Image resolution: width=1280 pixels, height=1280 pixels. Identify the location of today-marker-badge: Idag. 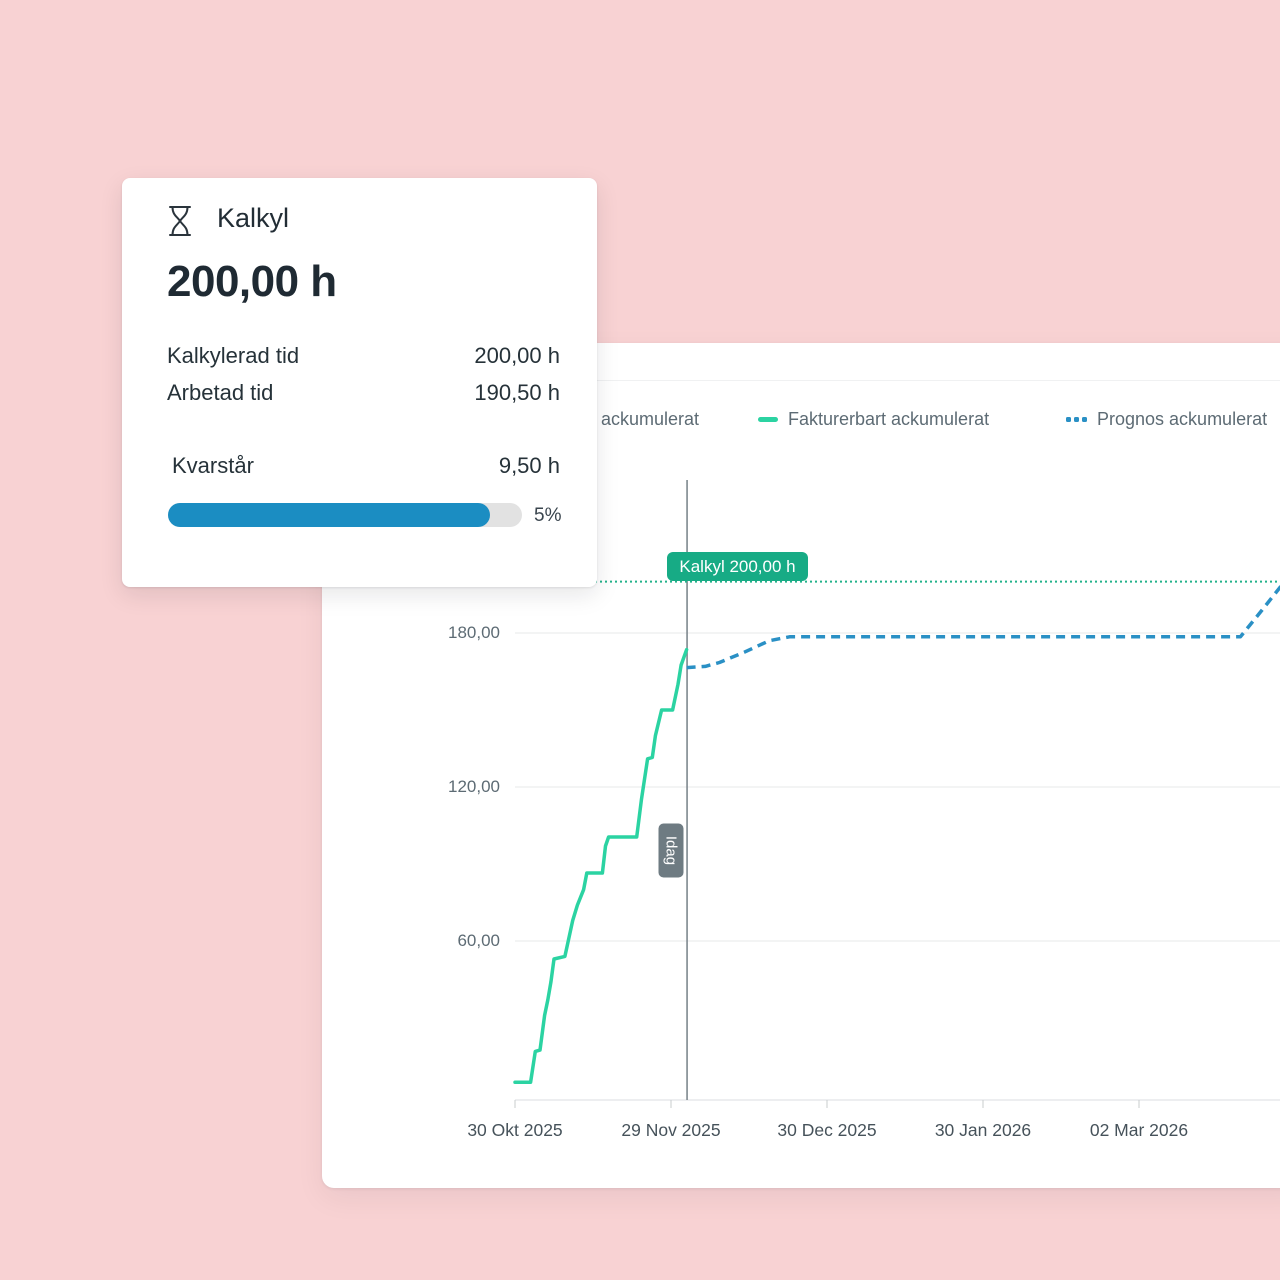
(670, 850).